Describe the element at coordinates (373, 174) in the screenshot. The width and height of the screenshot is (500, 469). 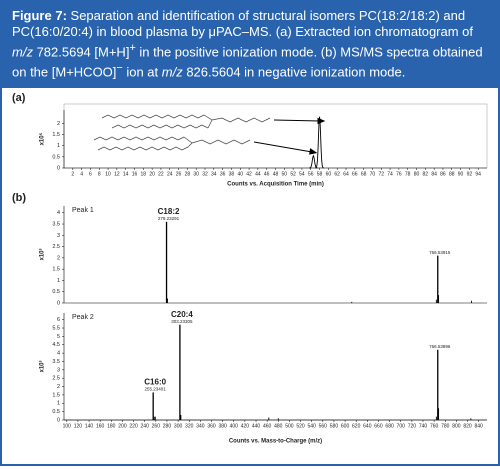
I see `x-tick-label: 70` at that location.